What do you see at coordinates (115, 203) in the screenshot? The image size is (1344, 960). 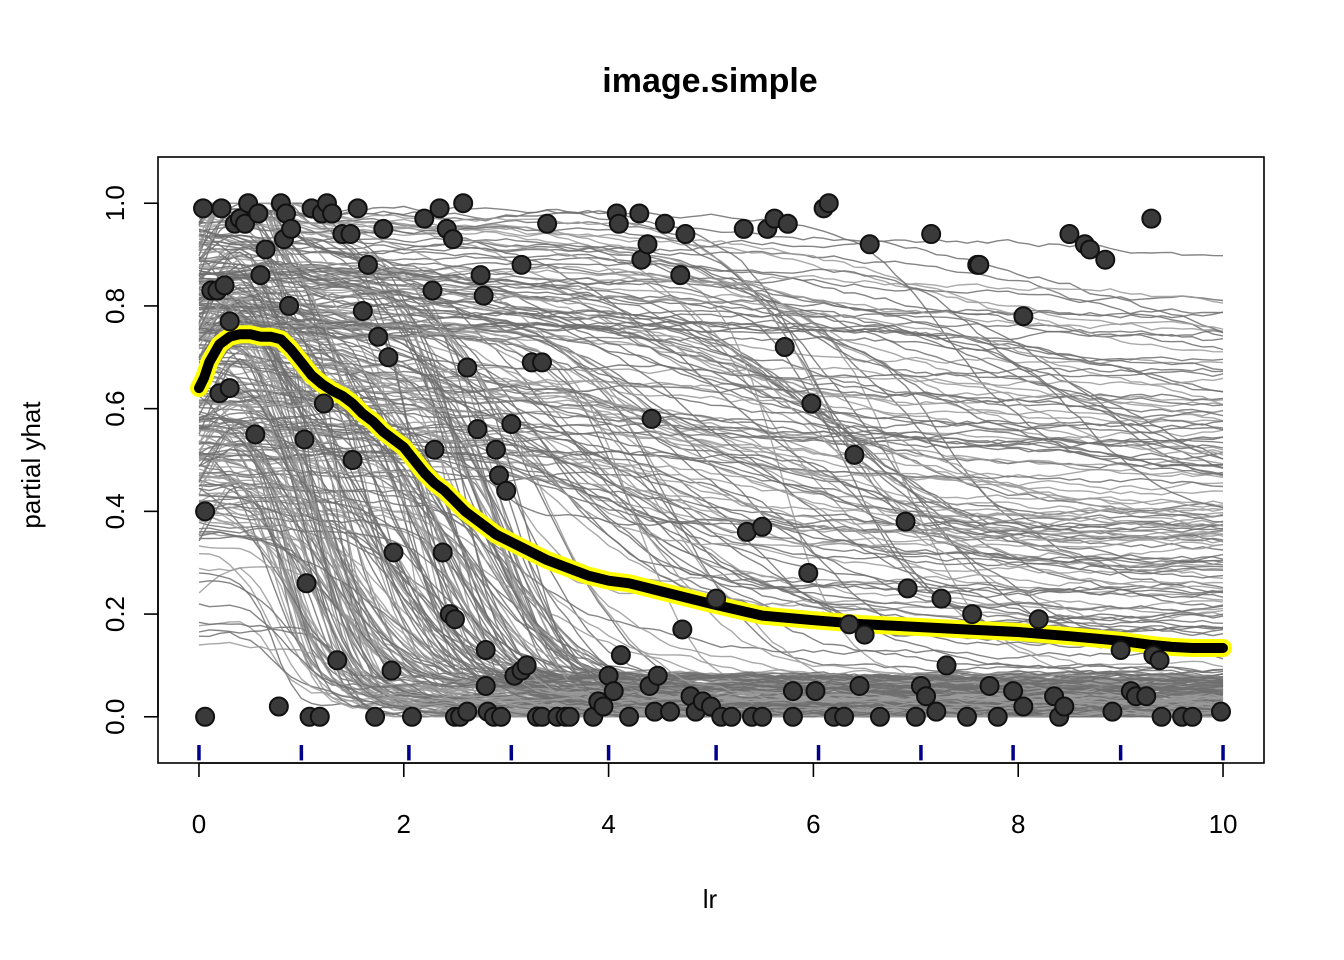 I see `y-tick-label: 1.0` at bounding box center [115, 203].